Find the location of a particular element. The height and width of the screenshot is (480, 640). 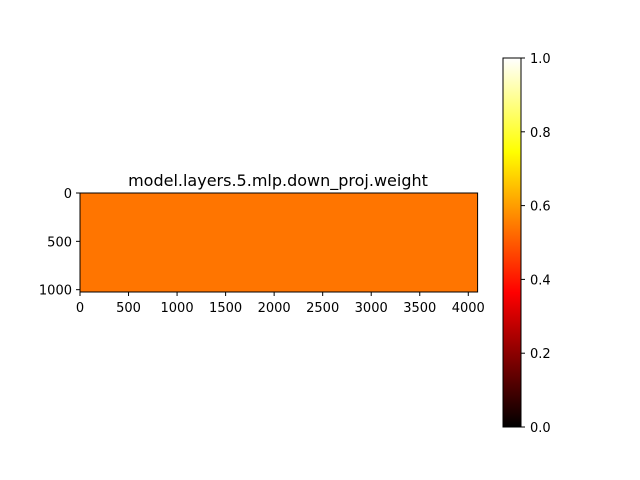

colorbar-tick-label: 0.4 is located at coordinates (540, 280).